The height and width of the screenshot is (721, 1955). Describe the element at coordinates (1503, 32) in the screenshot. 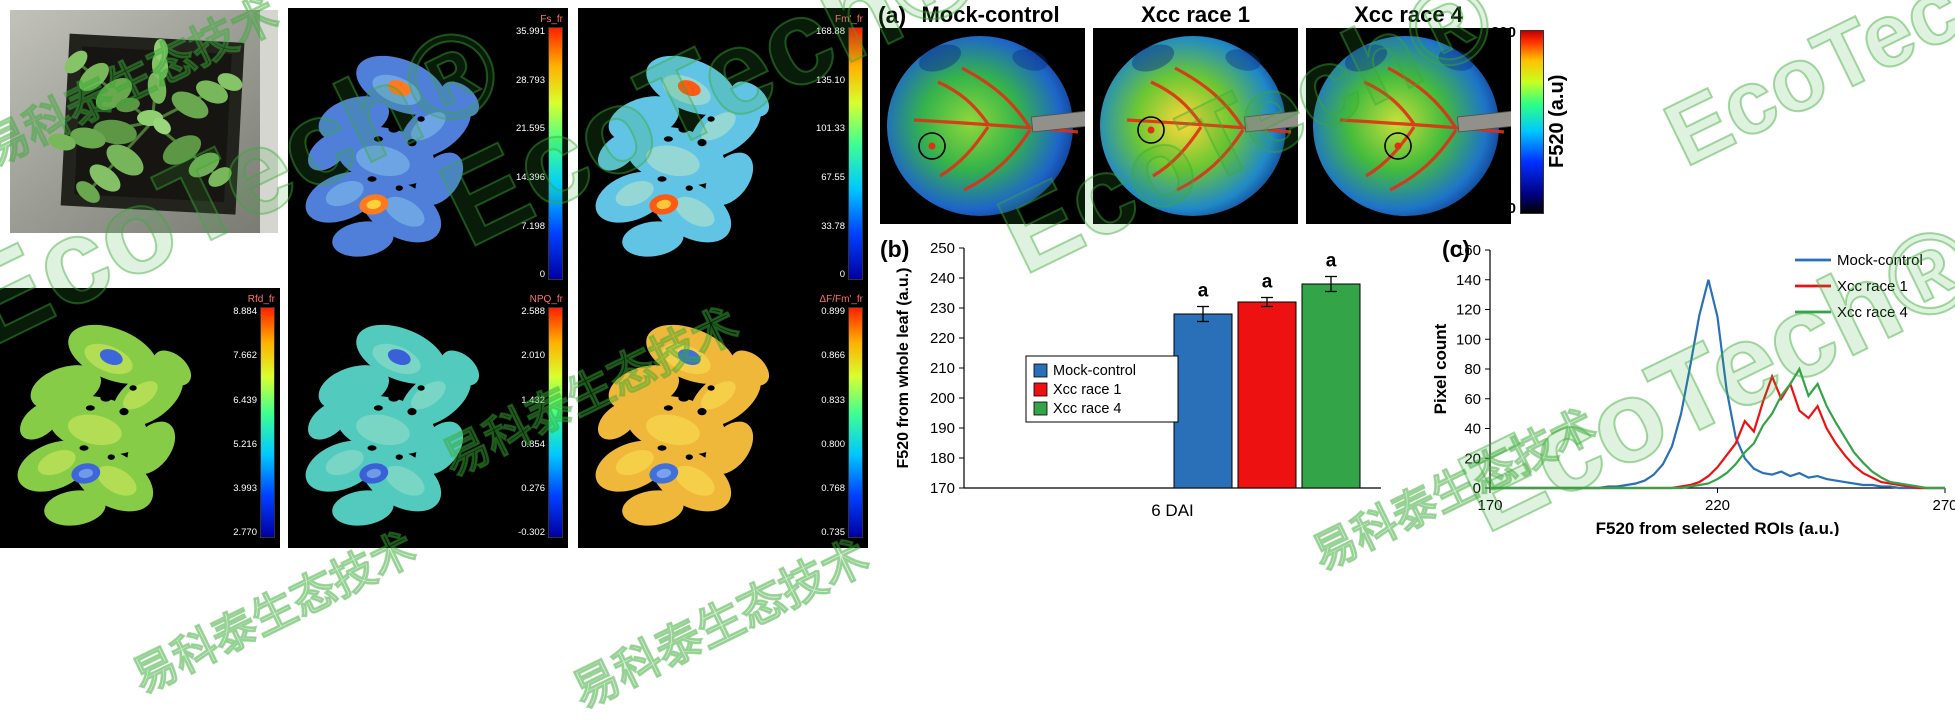

I see `f520-colorbar-max-label: 300` at that location.